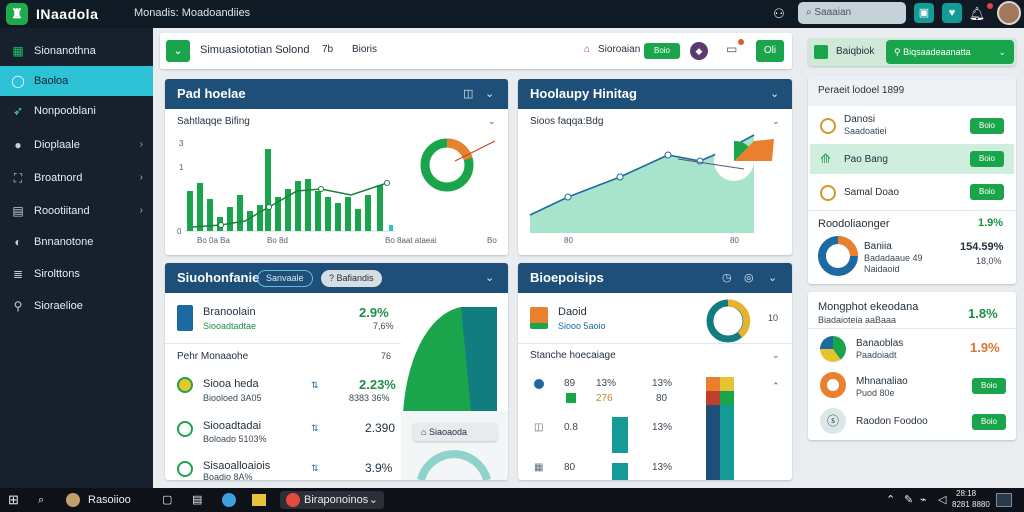 The image size is (1024, 512). What do you see at coordinates (76, 306) in the screenshot?
I see `sidebar-item-settings: ⚲ Sioraelioe` at bounding box center [76, 306].